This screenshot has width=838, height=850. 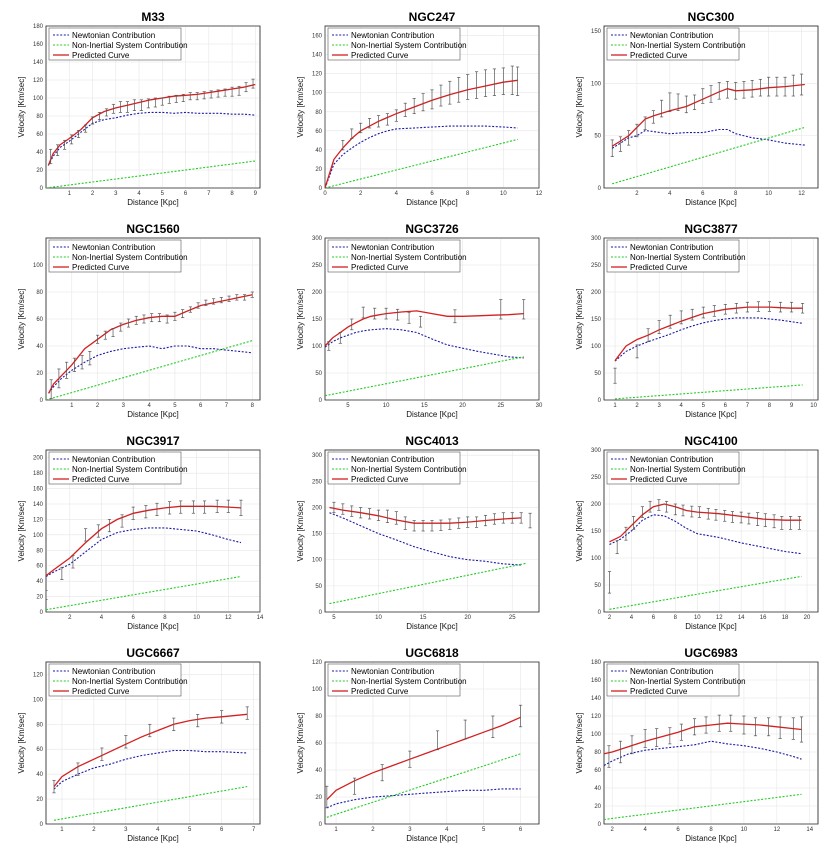 What do you see at coordinates (719, 618) in the screenshot?
I see `x-tick-label: 12` at bounding box center [719, 618].